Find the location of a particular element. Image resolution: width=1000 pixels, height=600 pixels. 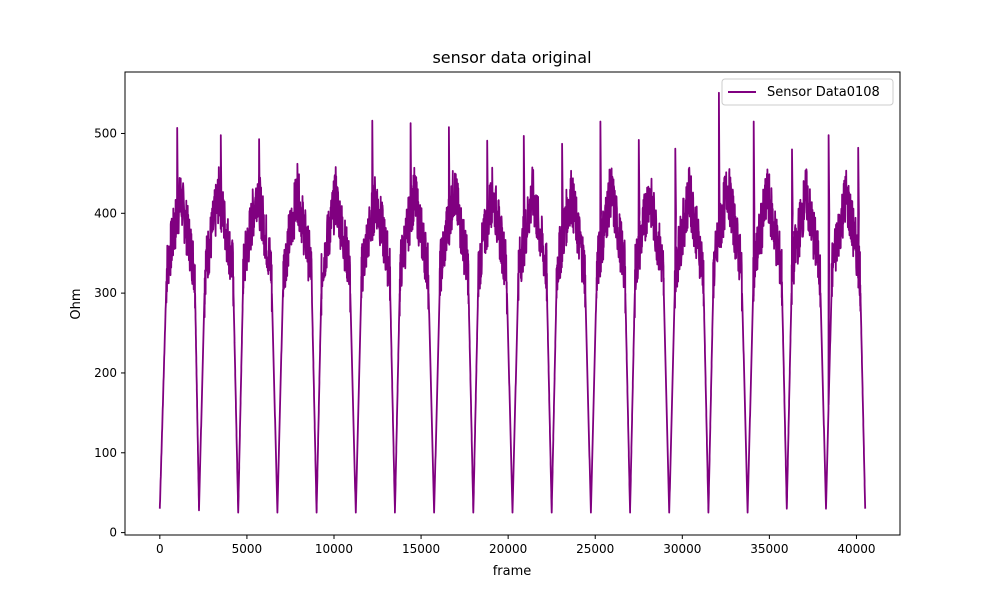

legend: Sensor Data0108 is located at coordinates (807, 92).